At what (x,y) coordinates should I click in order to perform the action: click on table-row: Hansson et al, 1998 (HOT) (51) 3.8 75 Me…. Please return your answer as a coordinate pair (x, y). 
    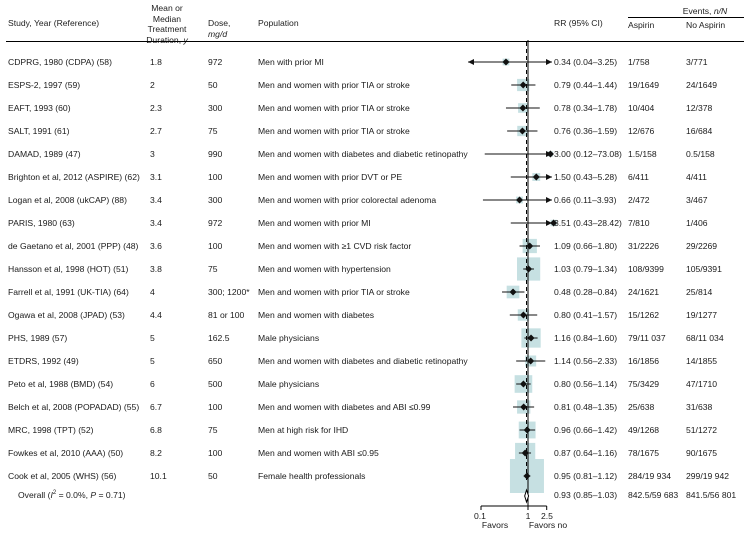
    Looking at the image, I should click on (375, 269).